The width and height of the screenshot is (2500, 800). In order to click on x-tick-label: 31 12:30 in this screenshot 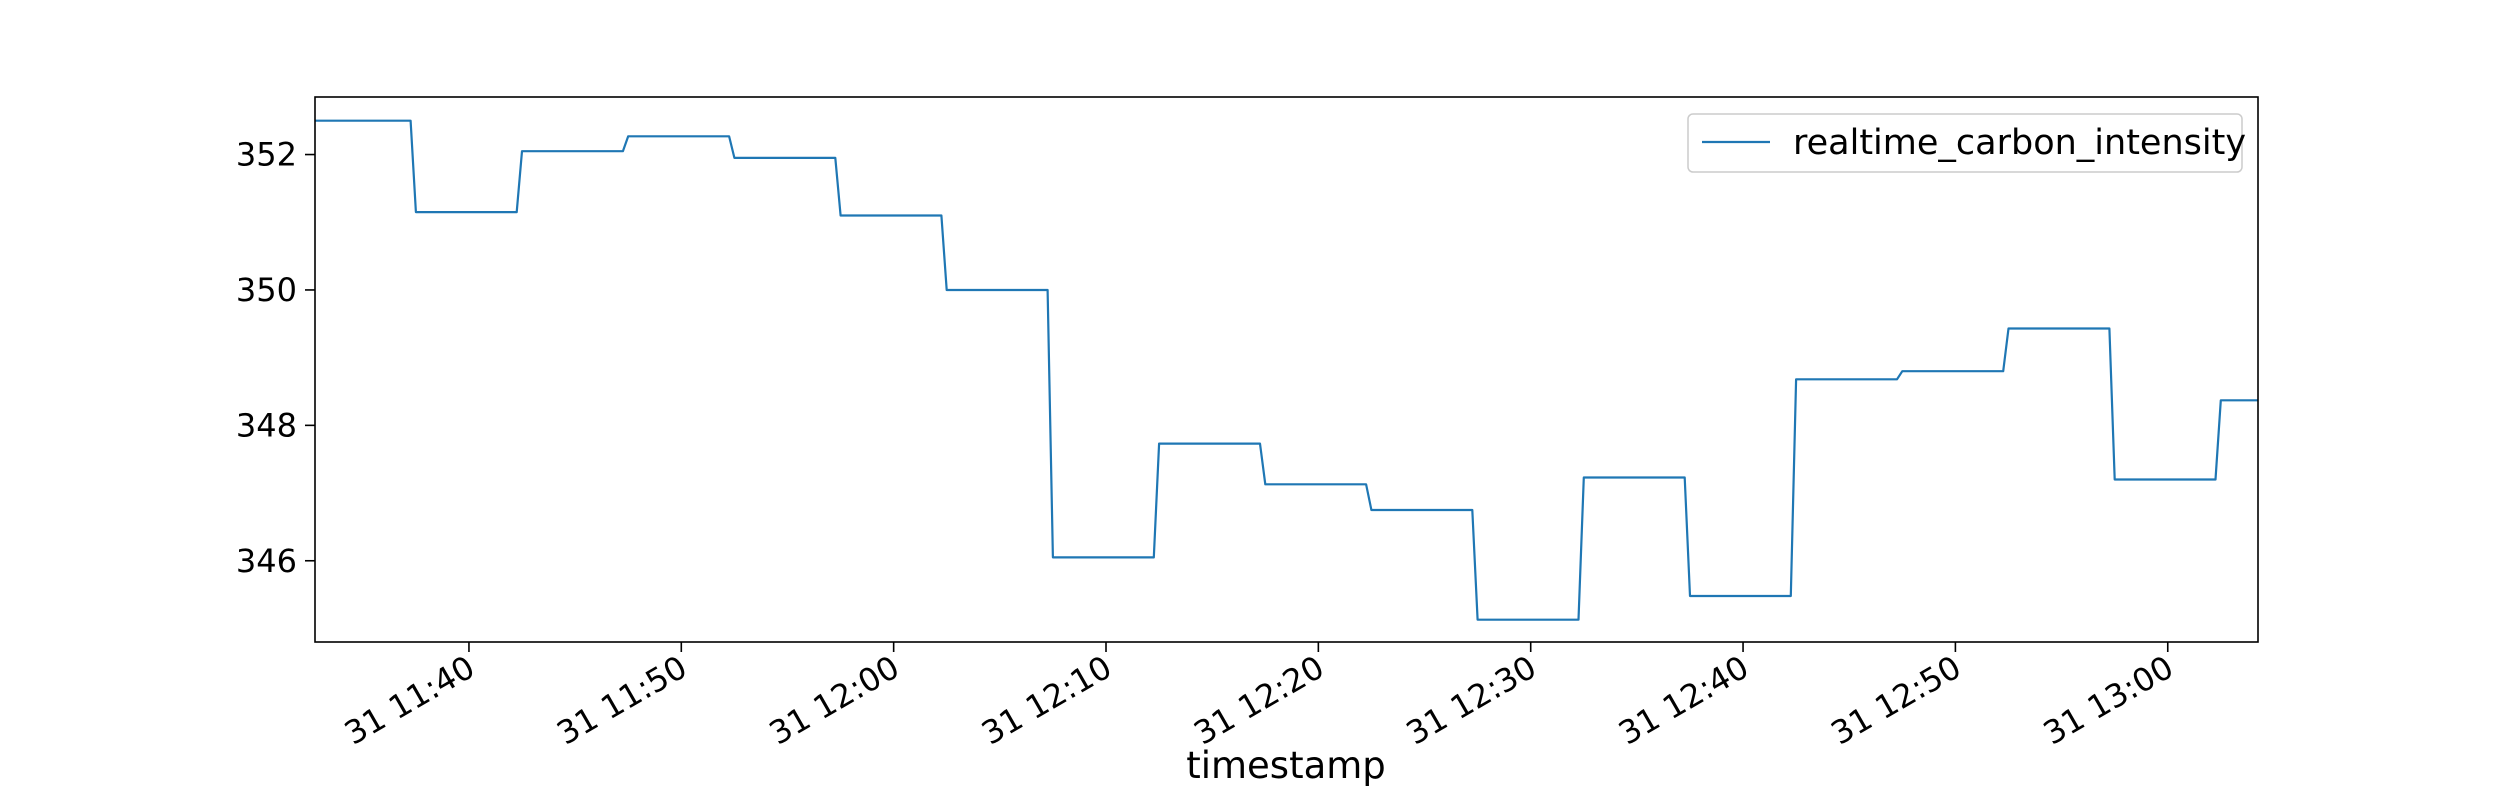, I will do `click(1471, 700)`.